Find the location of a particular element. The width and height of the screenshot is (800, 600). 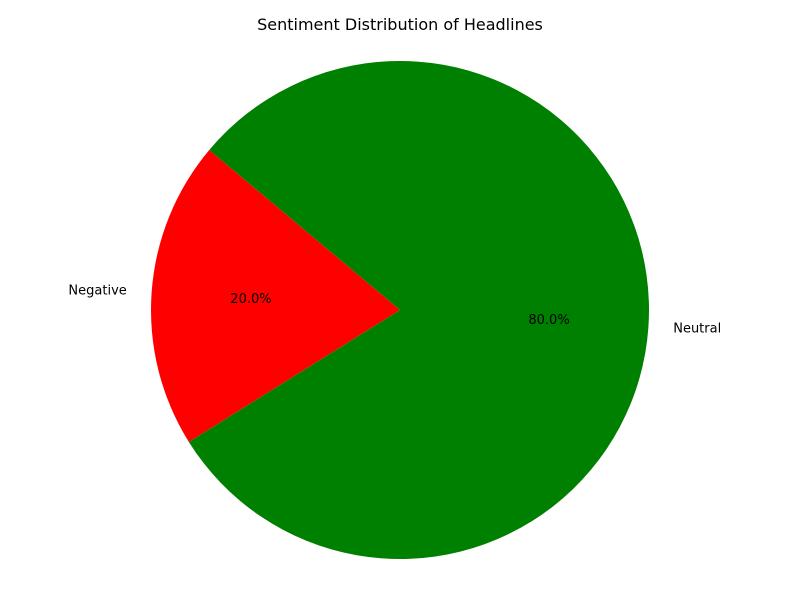

pct-label-negative: 20.0% is located at coordinates (250, 299).